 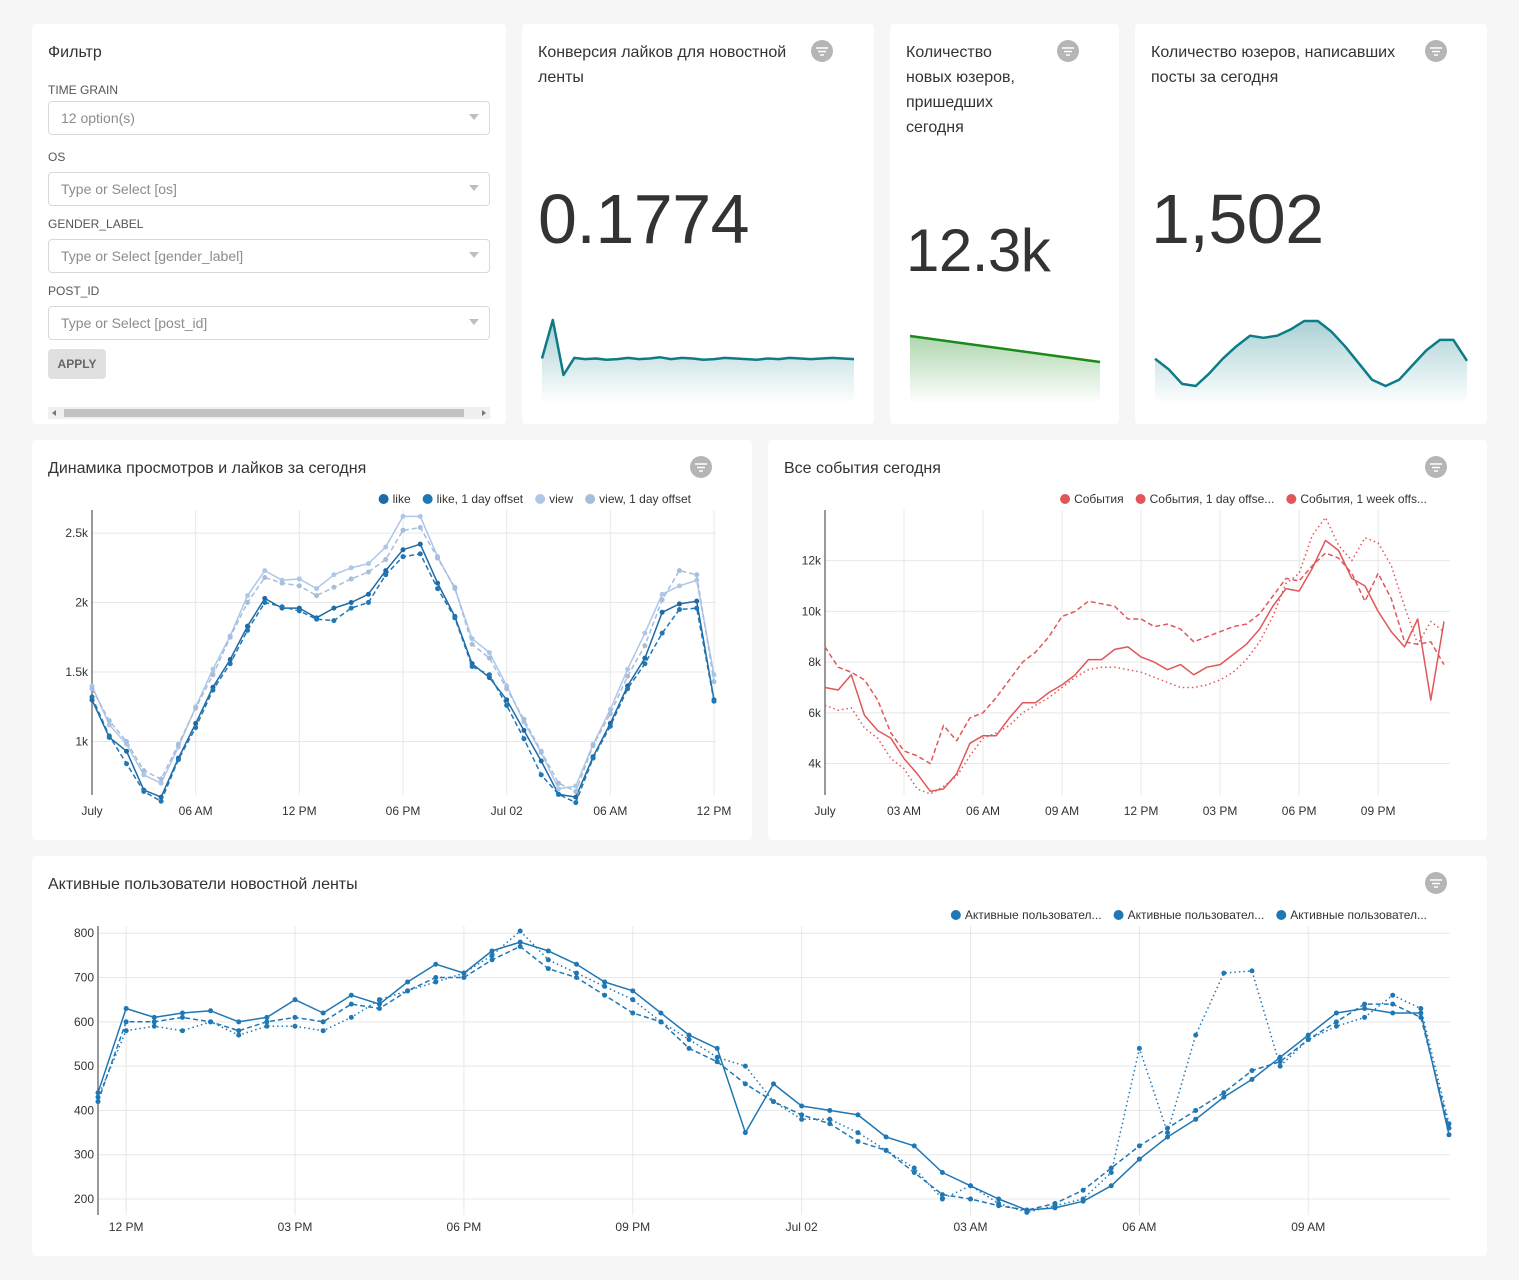 I want to click on select: Type or Select [post_id], so click(x=269, y=323).